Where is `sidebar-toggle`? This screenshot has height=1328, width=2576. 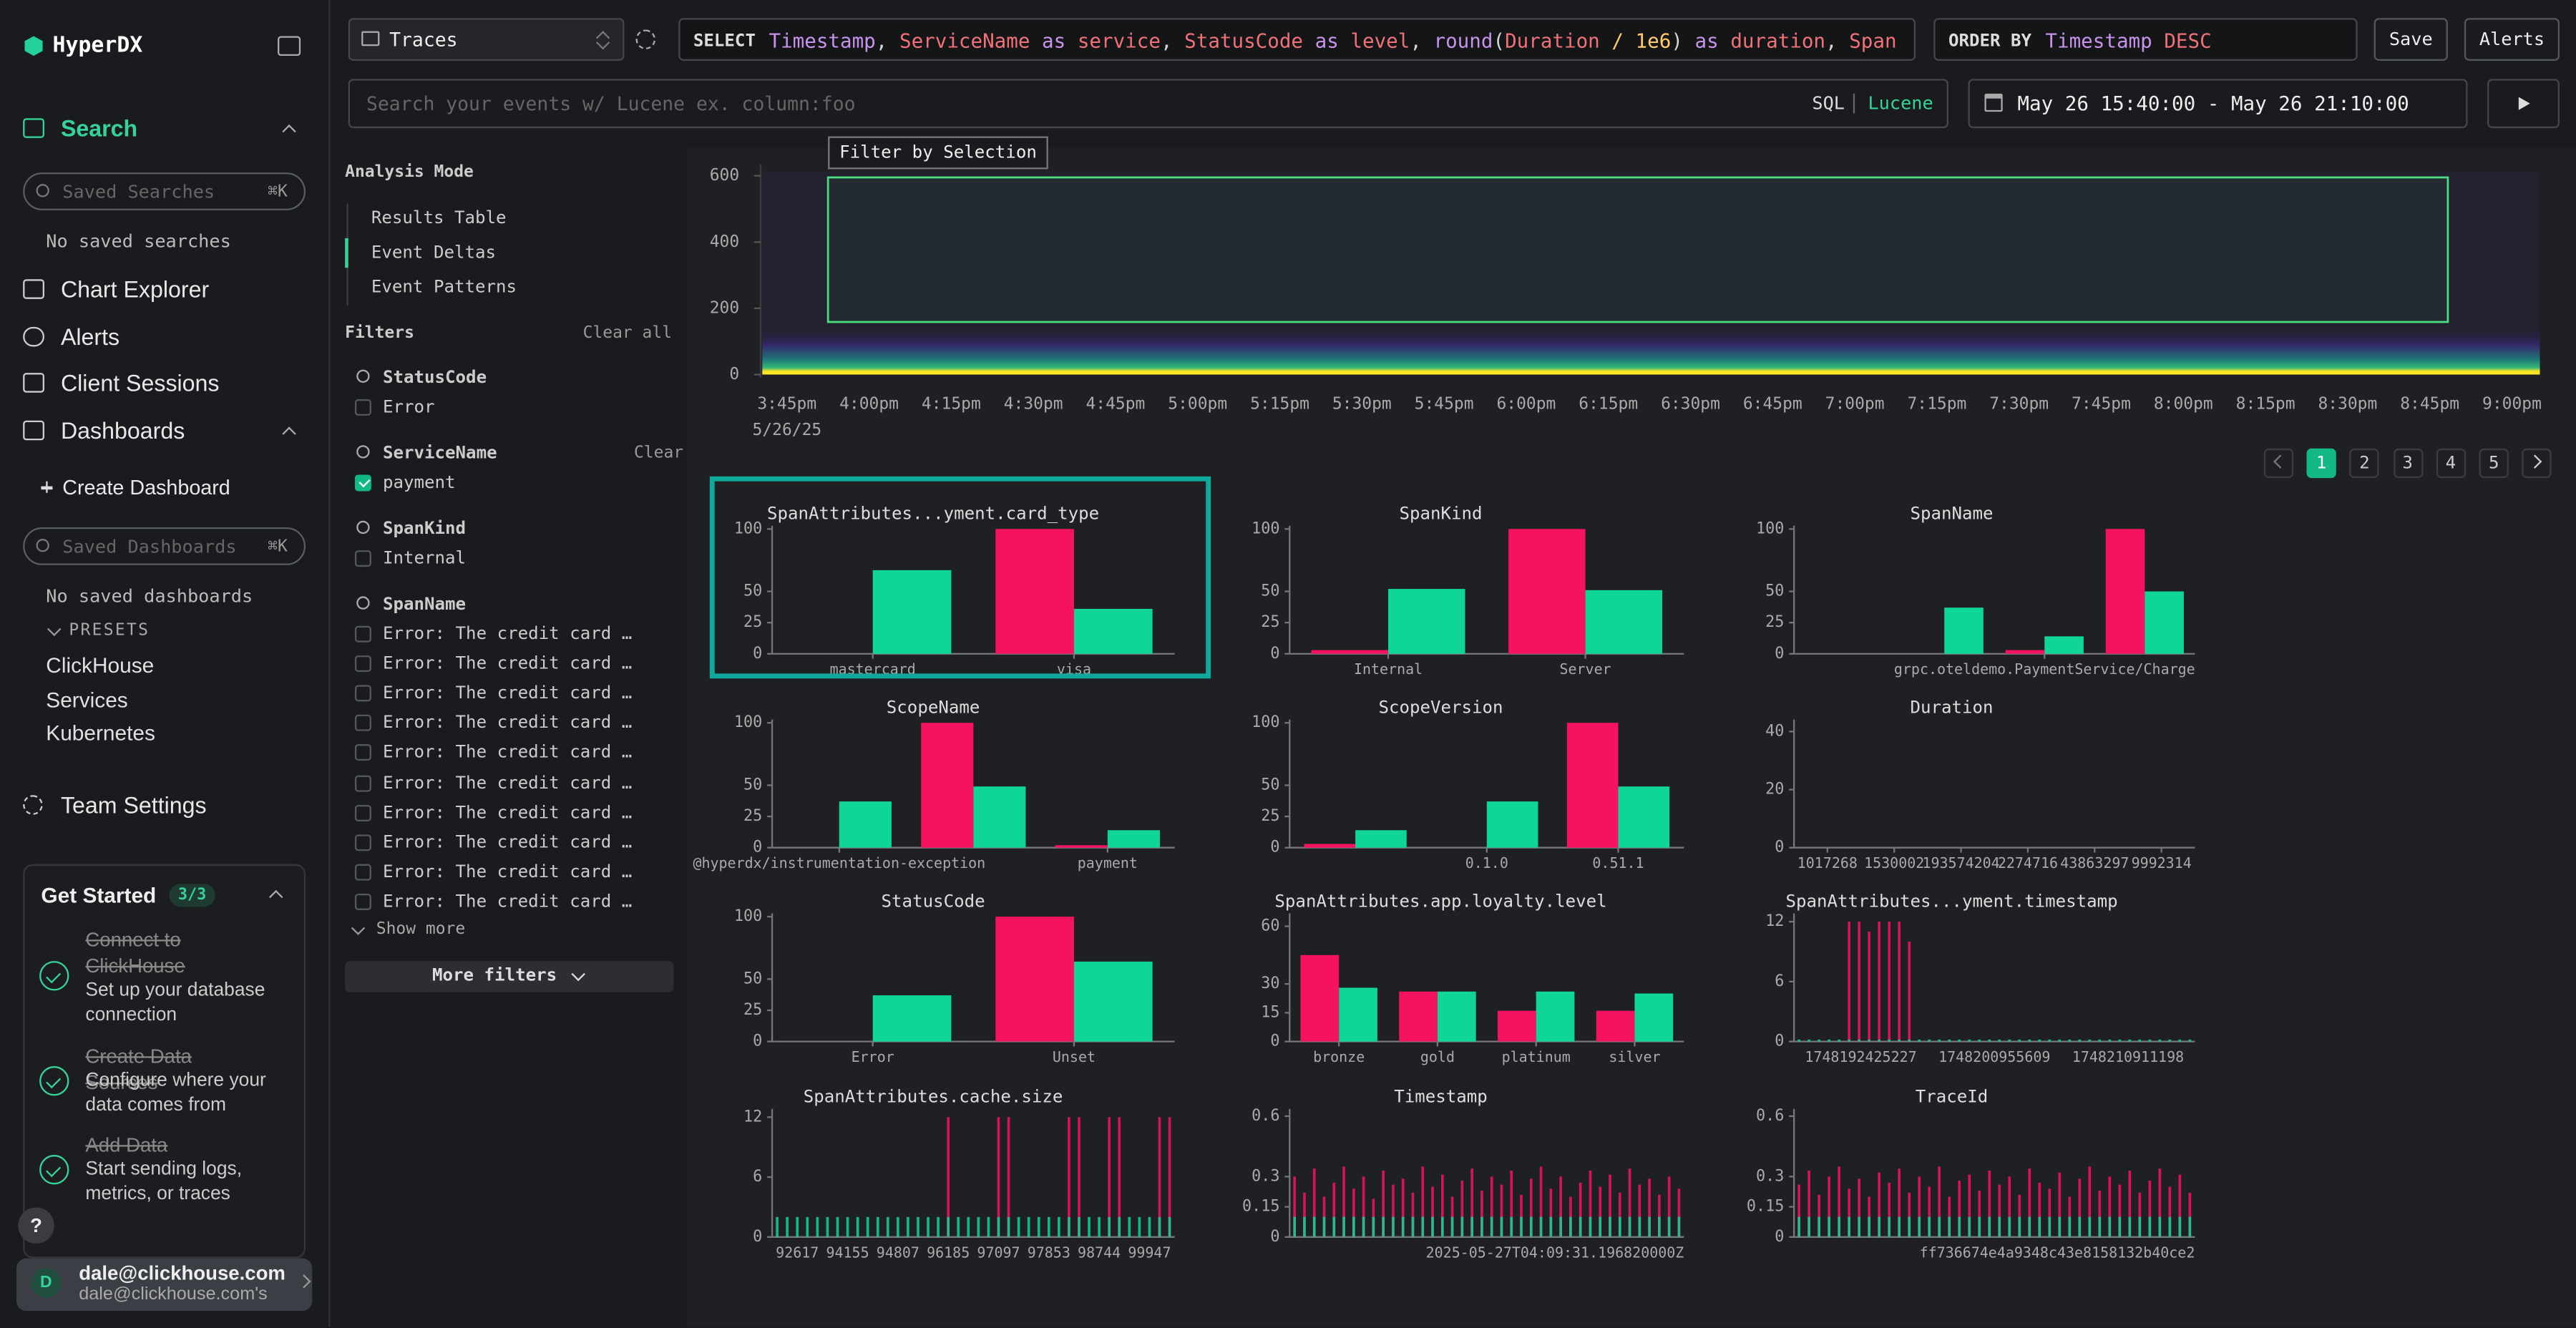
sidebar-toggle is located at coordinates (289, 47).